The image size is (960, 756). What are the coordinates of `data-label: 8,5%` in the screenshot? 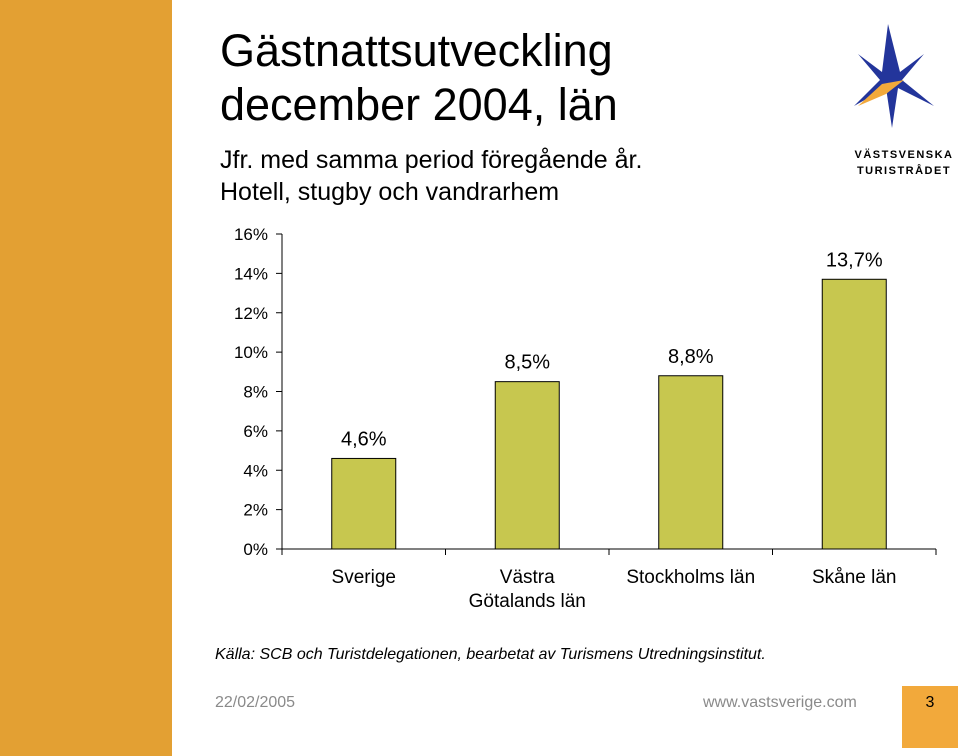 It's located at (527, 363).